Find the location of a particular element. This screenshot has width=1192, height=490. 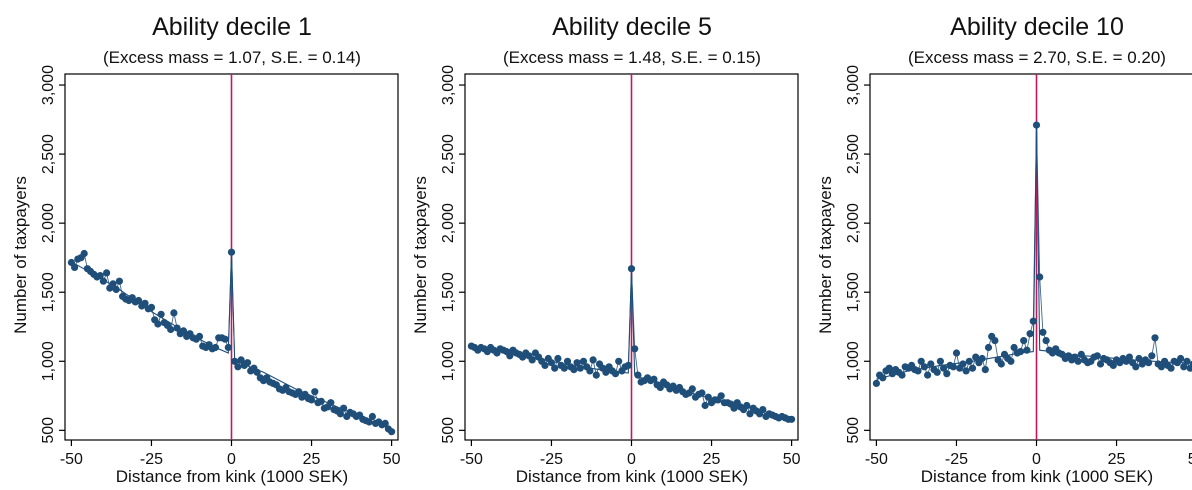

chart-title: Ability decile 5 is located at coordinates (632, 27).